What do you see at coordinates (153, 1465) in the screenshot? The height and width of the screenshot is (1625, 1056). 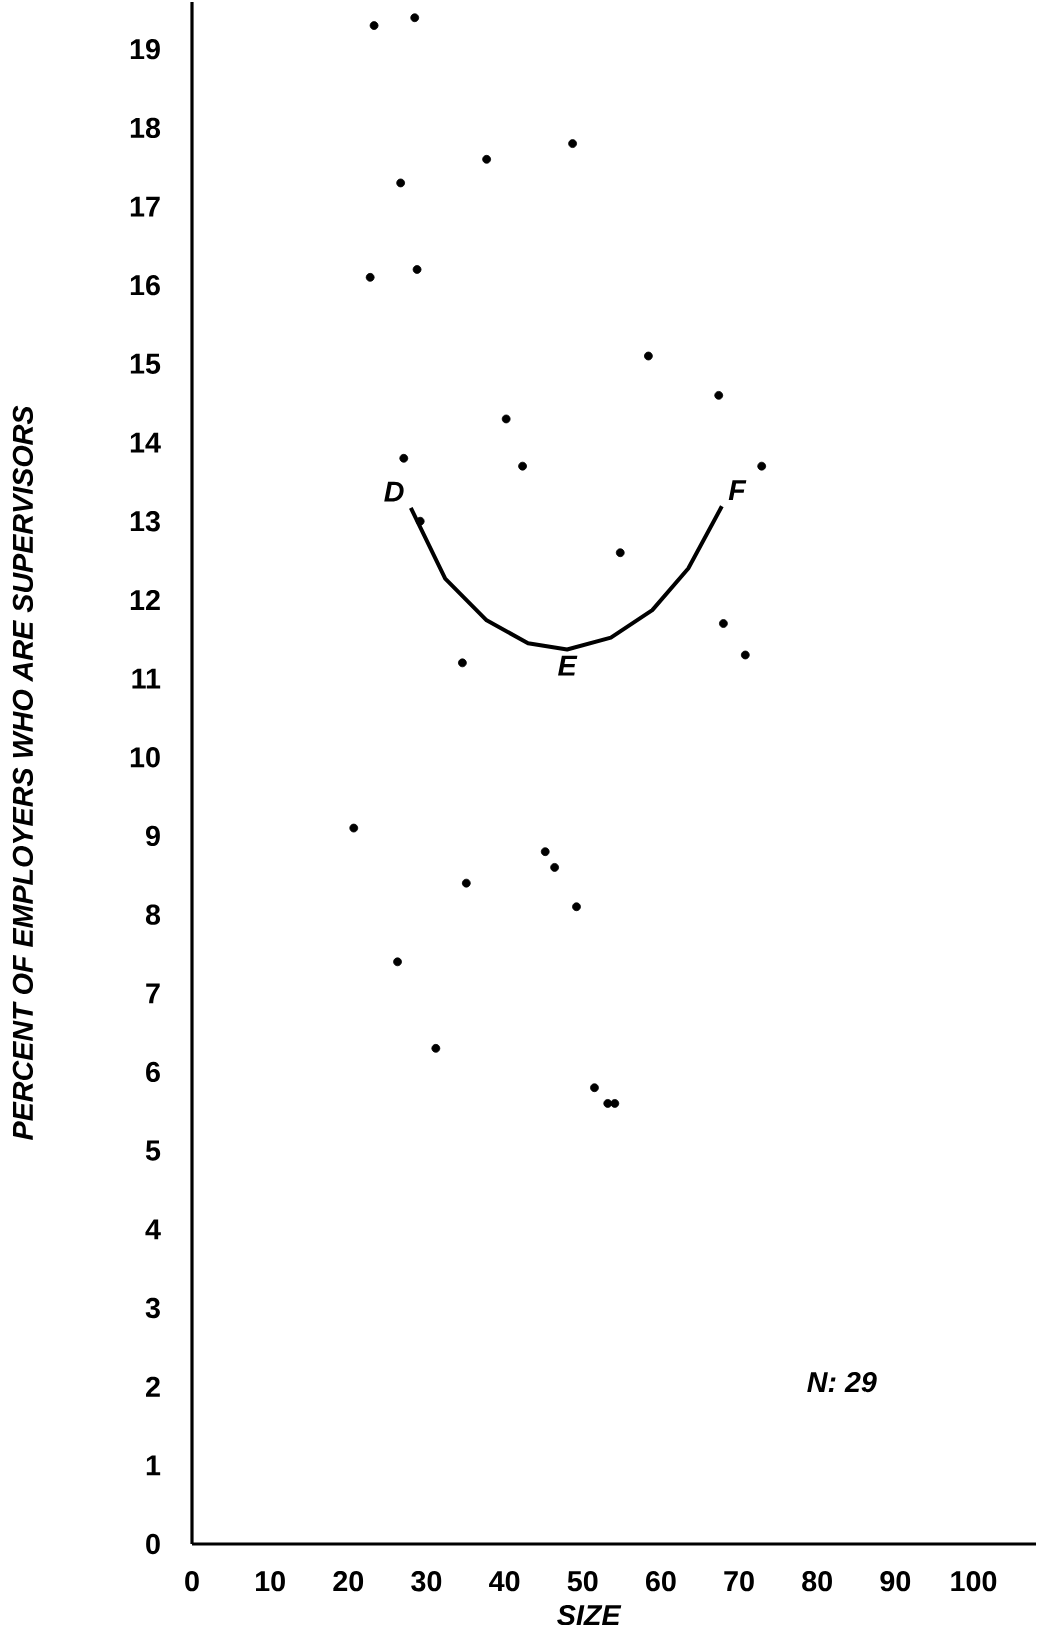 I see `y-tick-label: 1` at bounding box center [153, 1465].